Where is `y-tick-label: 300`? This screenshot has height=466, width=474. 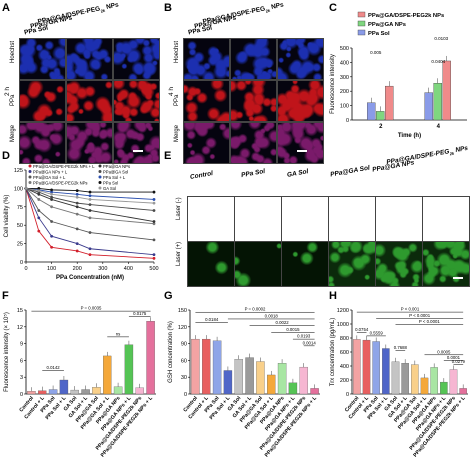 y-tick-label: 300 is located at coordinates (344, 78).